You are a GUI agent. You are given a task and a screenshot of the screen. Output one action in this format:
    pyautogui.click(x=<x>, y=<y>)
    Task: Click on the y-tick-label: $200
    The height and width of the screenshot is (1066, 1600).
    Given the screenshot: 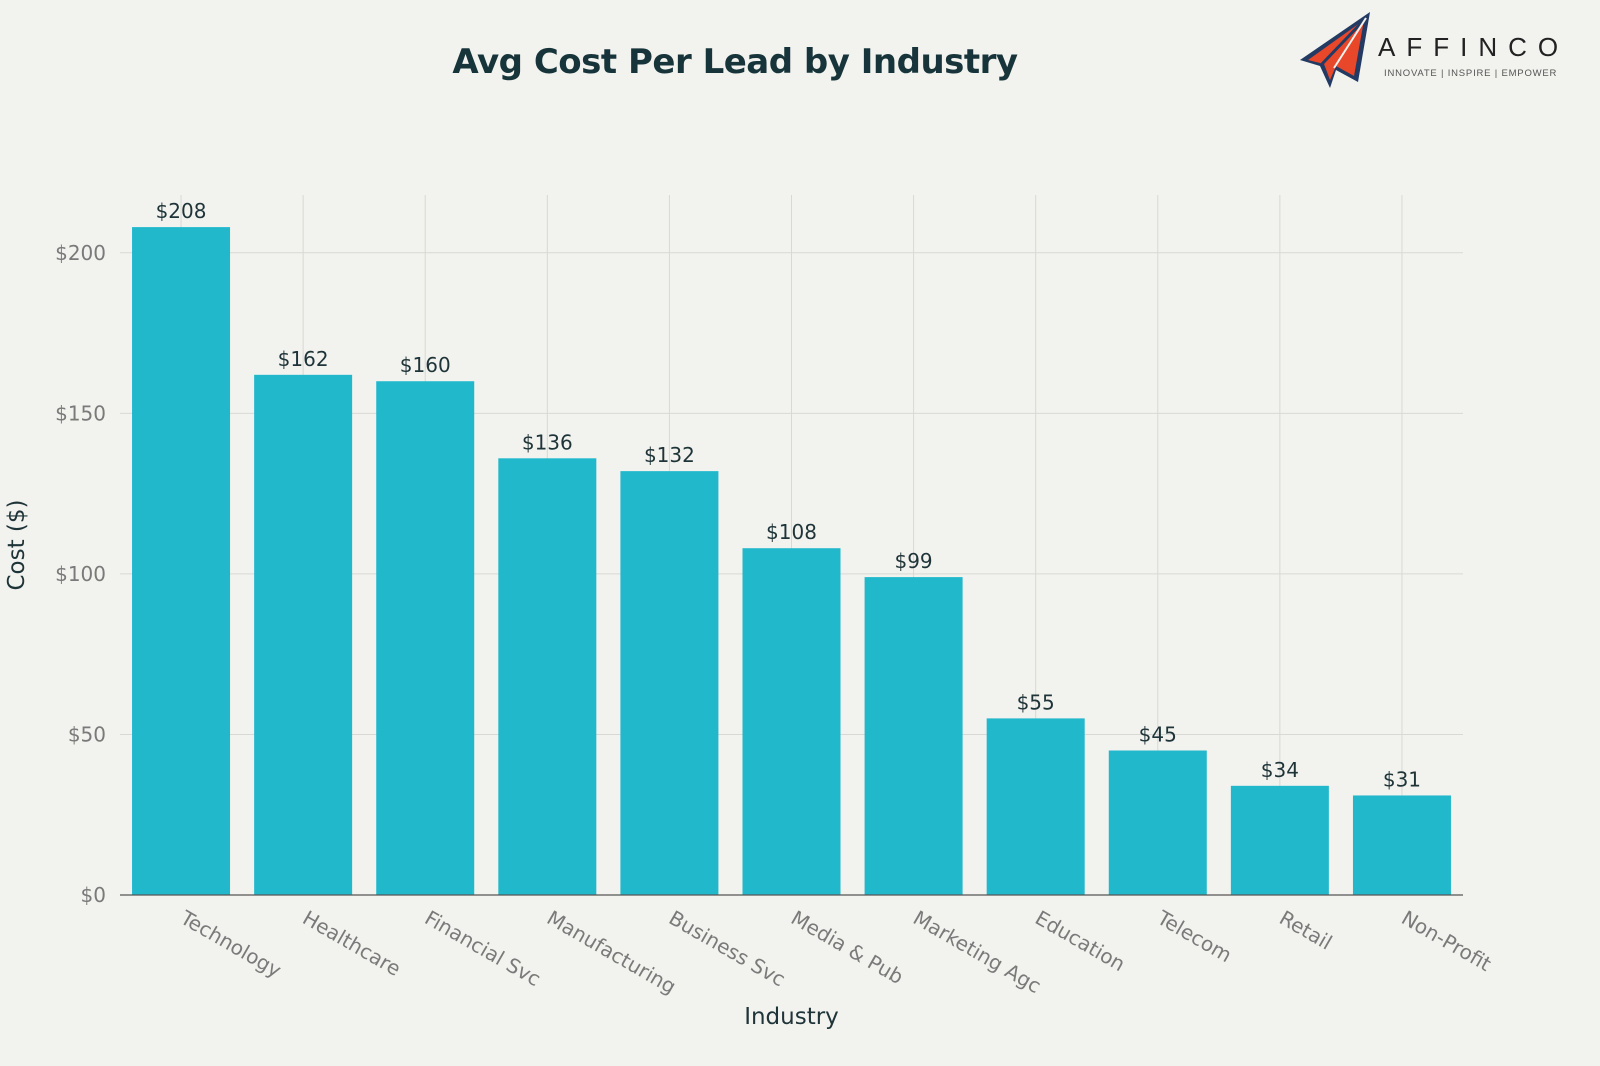 What is the action you would take?
    pyautogui.click(x=80, y=253)
    